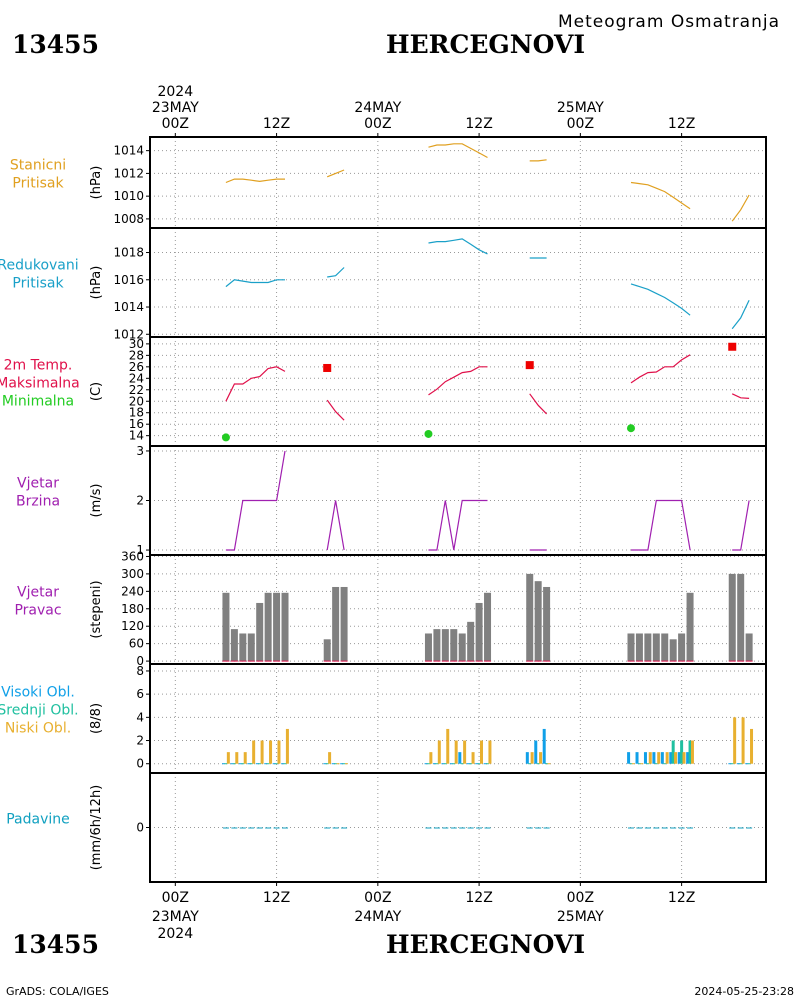 The width and height of the screenshot is (800, 1000). What do you see at coordinates (744, 991) in the screenshot?
I see `footer-timestamp: 2024-05-25-23:28` at bounding box center [744, 991].